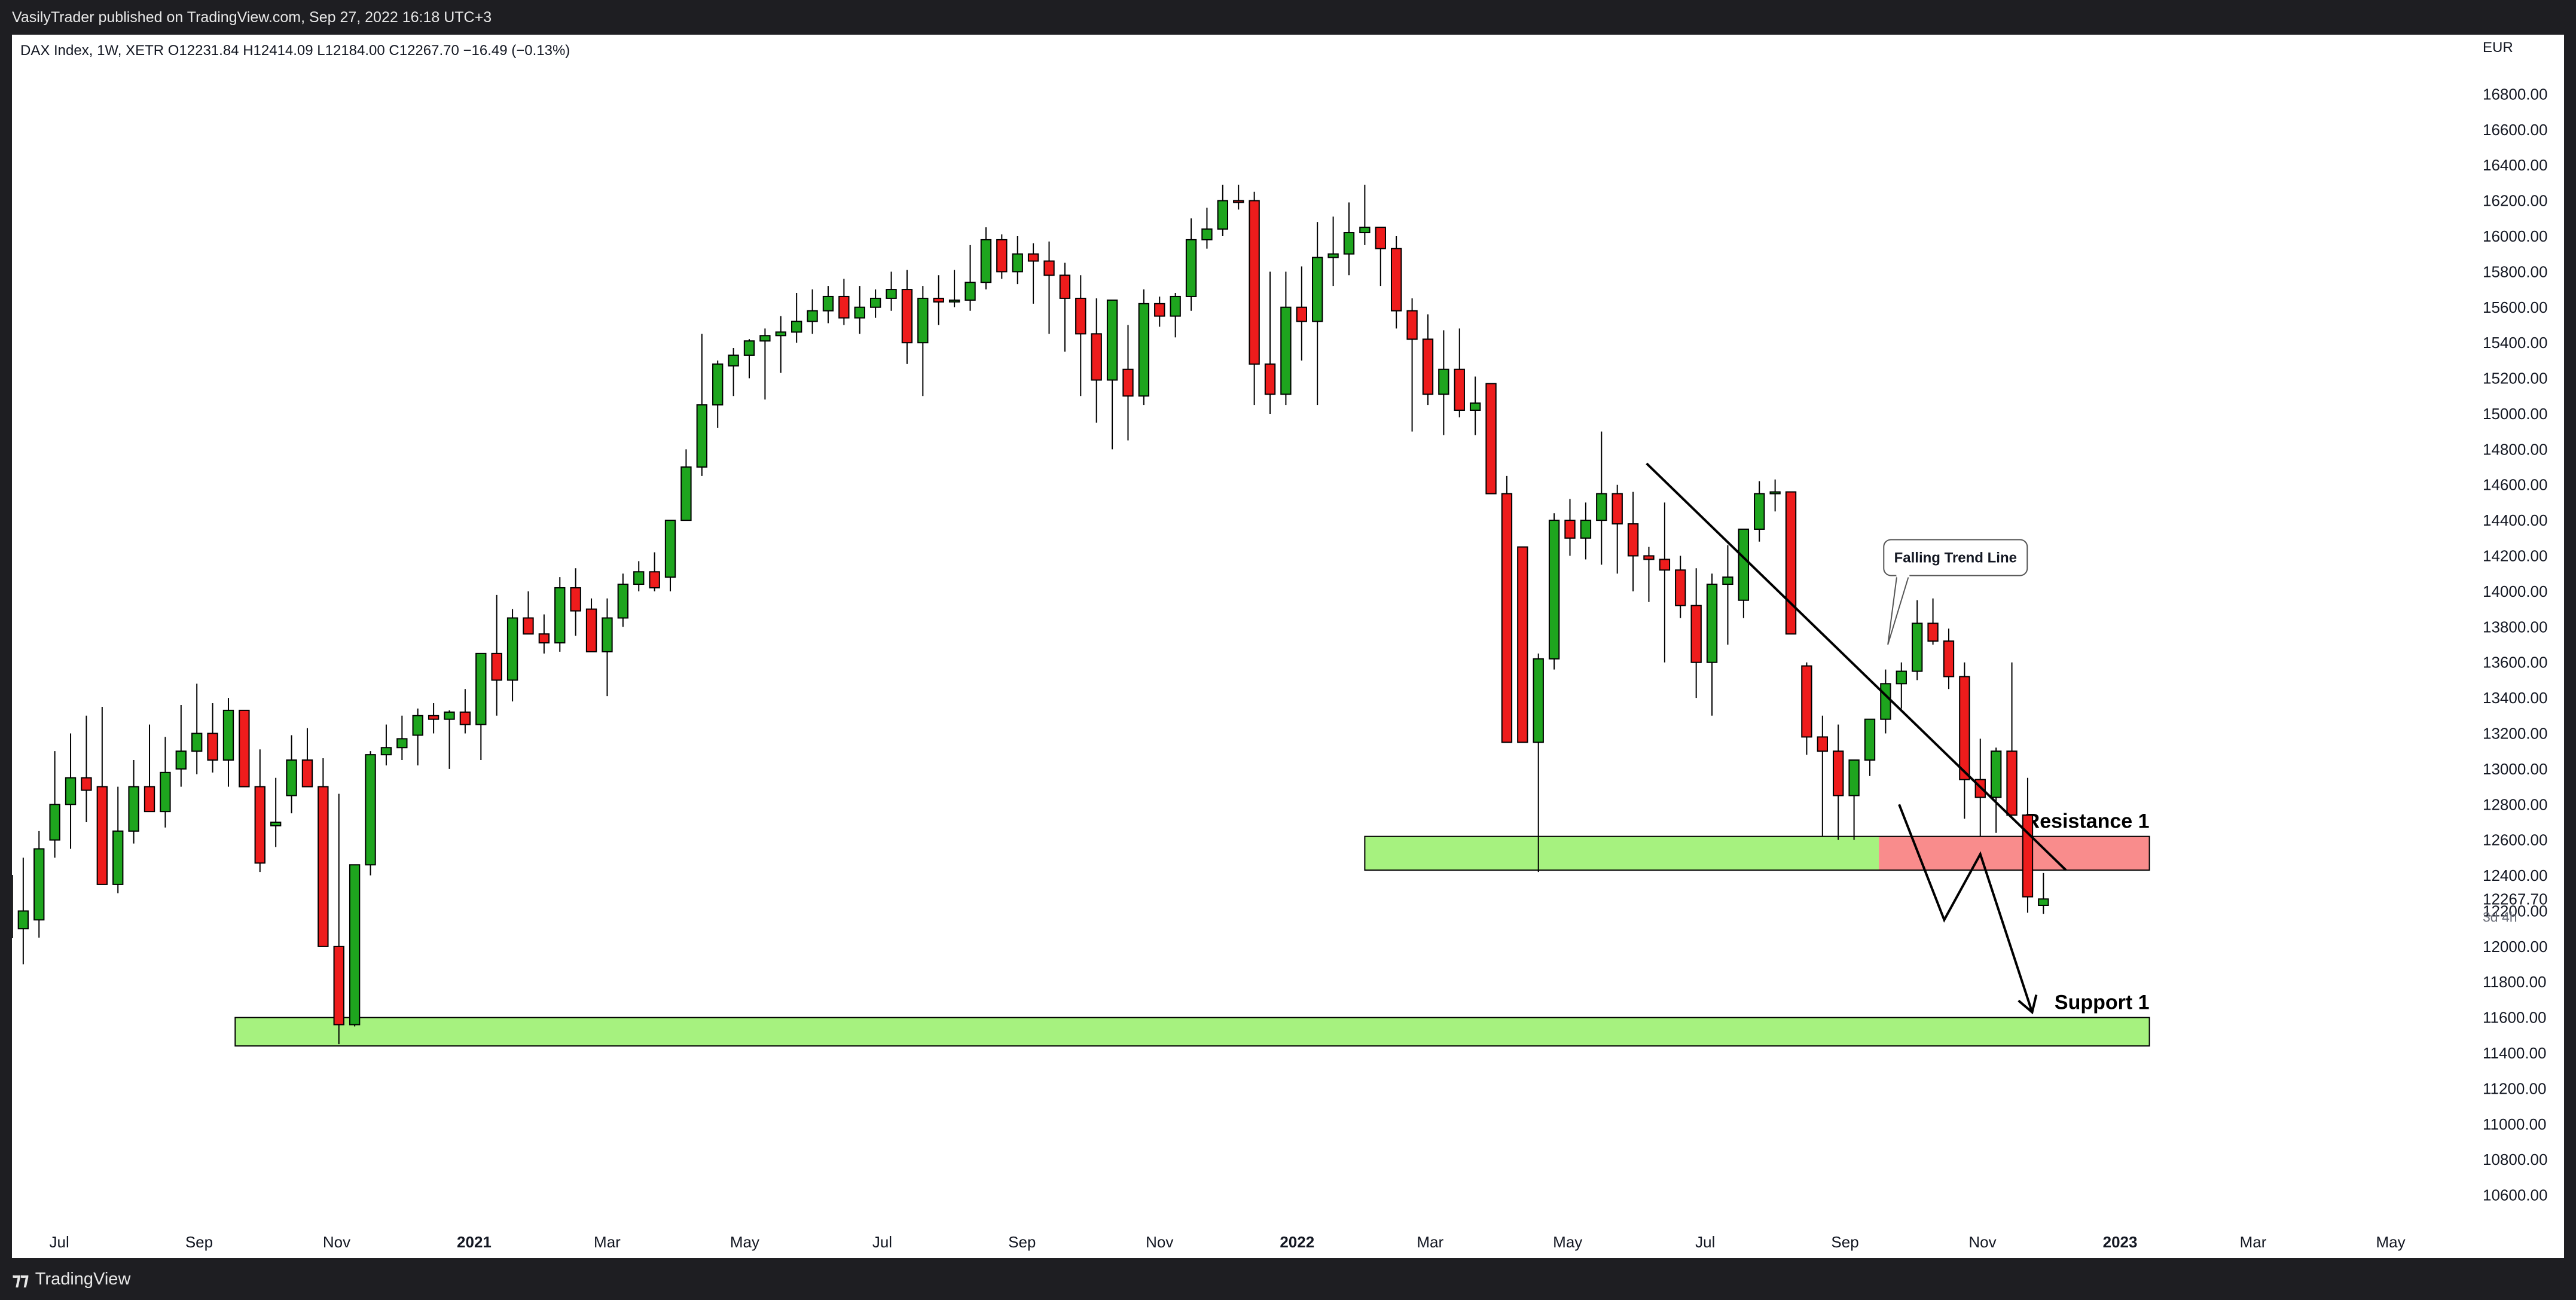  What do you see at coordinates (2515, 201) in the screenshot?
I see `price-tick-label: 16200.00` at bounding box center [2515, 201].